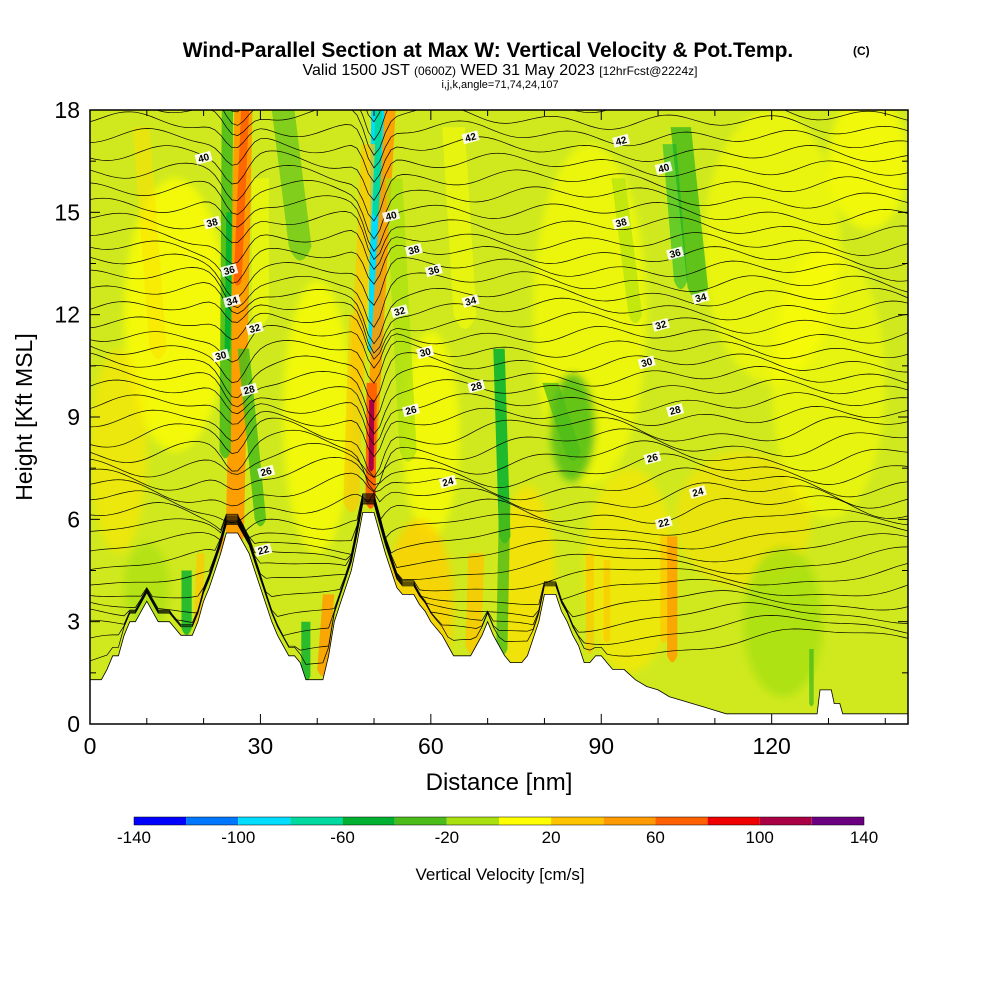 The height and width of the screenshot is (1000, 1000). I want to click on colorbar-frame, so click(499, 821).